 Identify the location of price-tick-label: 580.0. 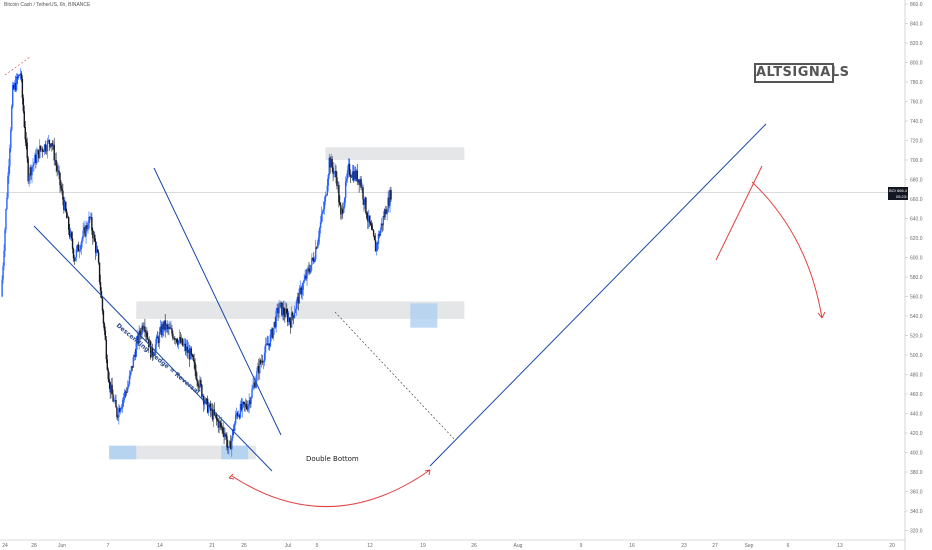
(916, 278).